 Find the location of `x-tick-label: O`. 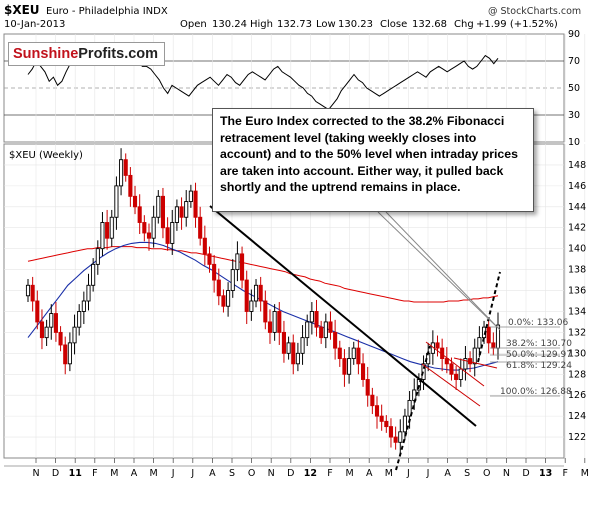

x-tick-label: O is located at coordinates (251, 473).